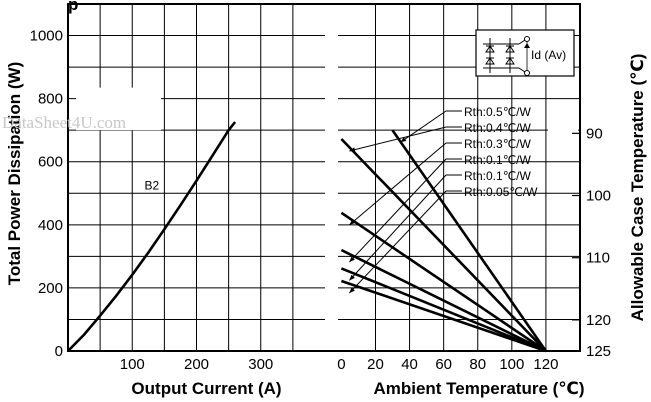 Image resolution: width=651 pixels, height=402 pixels. Describe the element at coordinates (598, 258) in the screenshot. I see `case-temp-tick-label: 110` at that location.